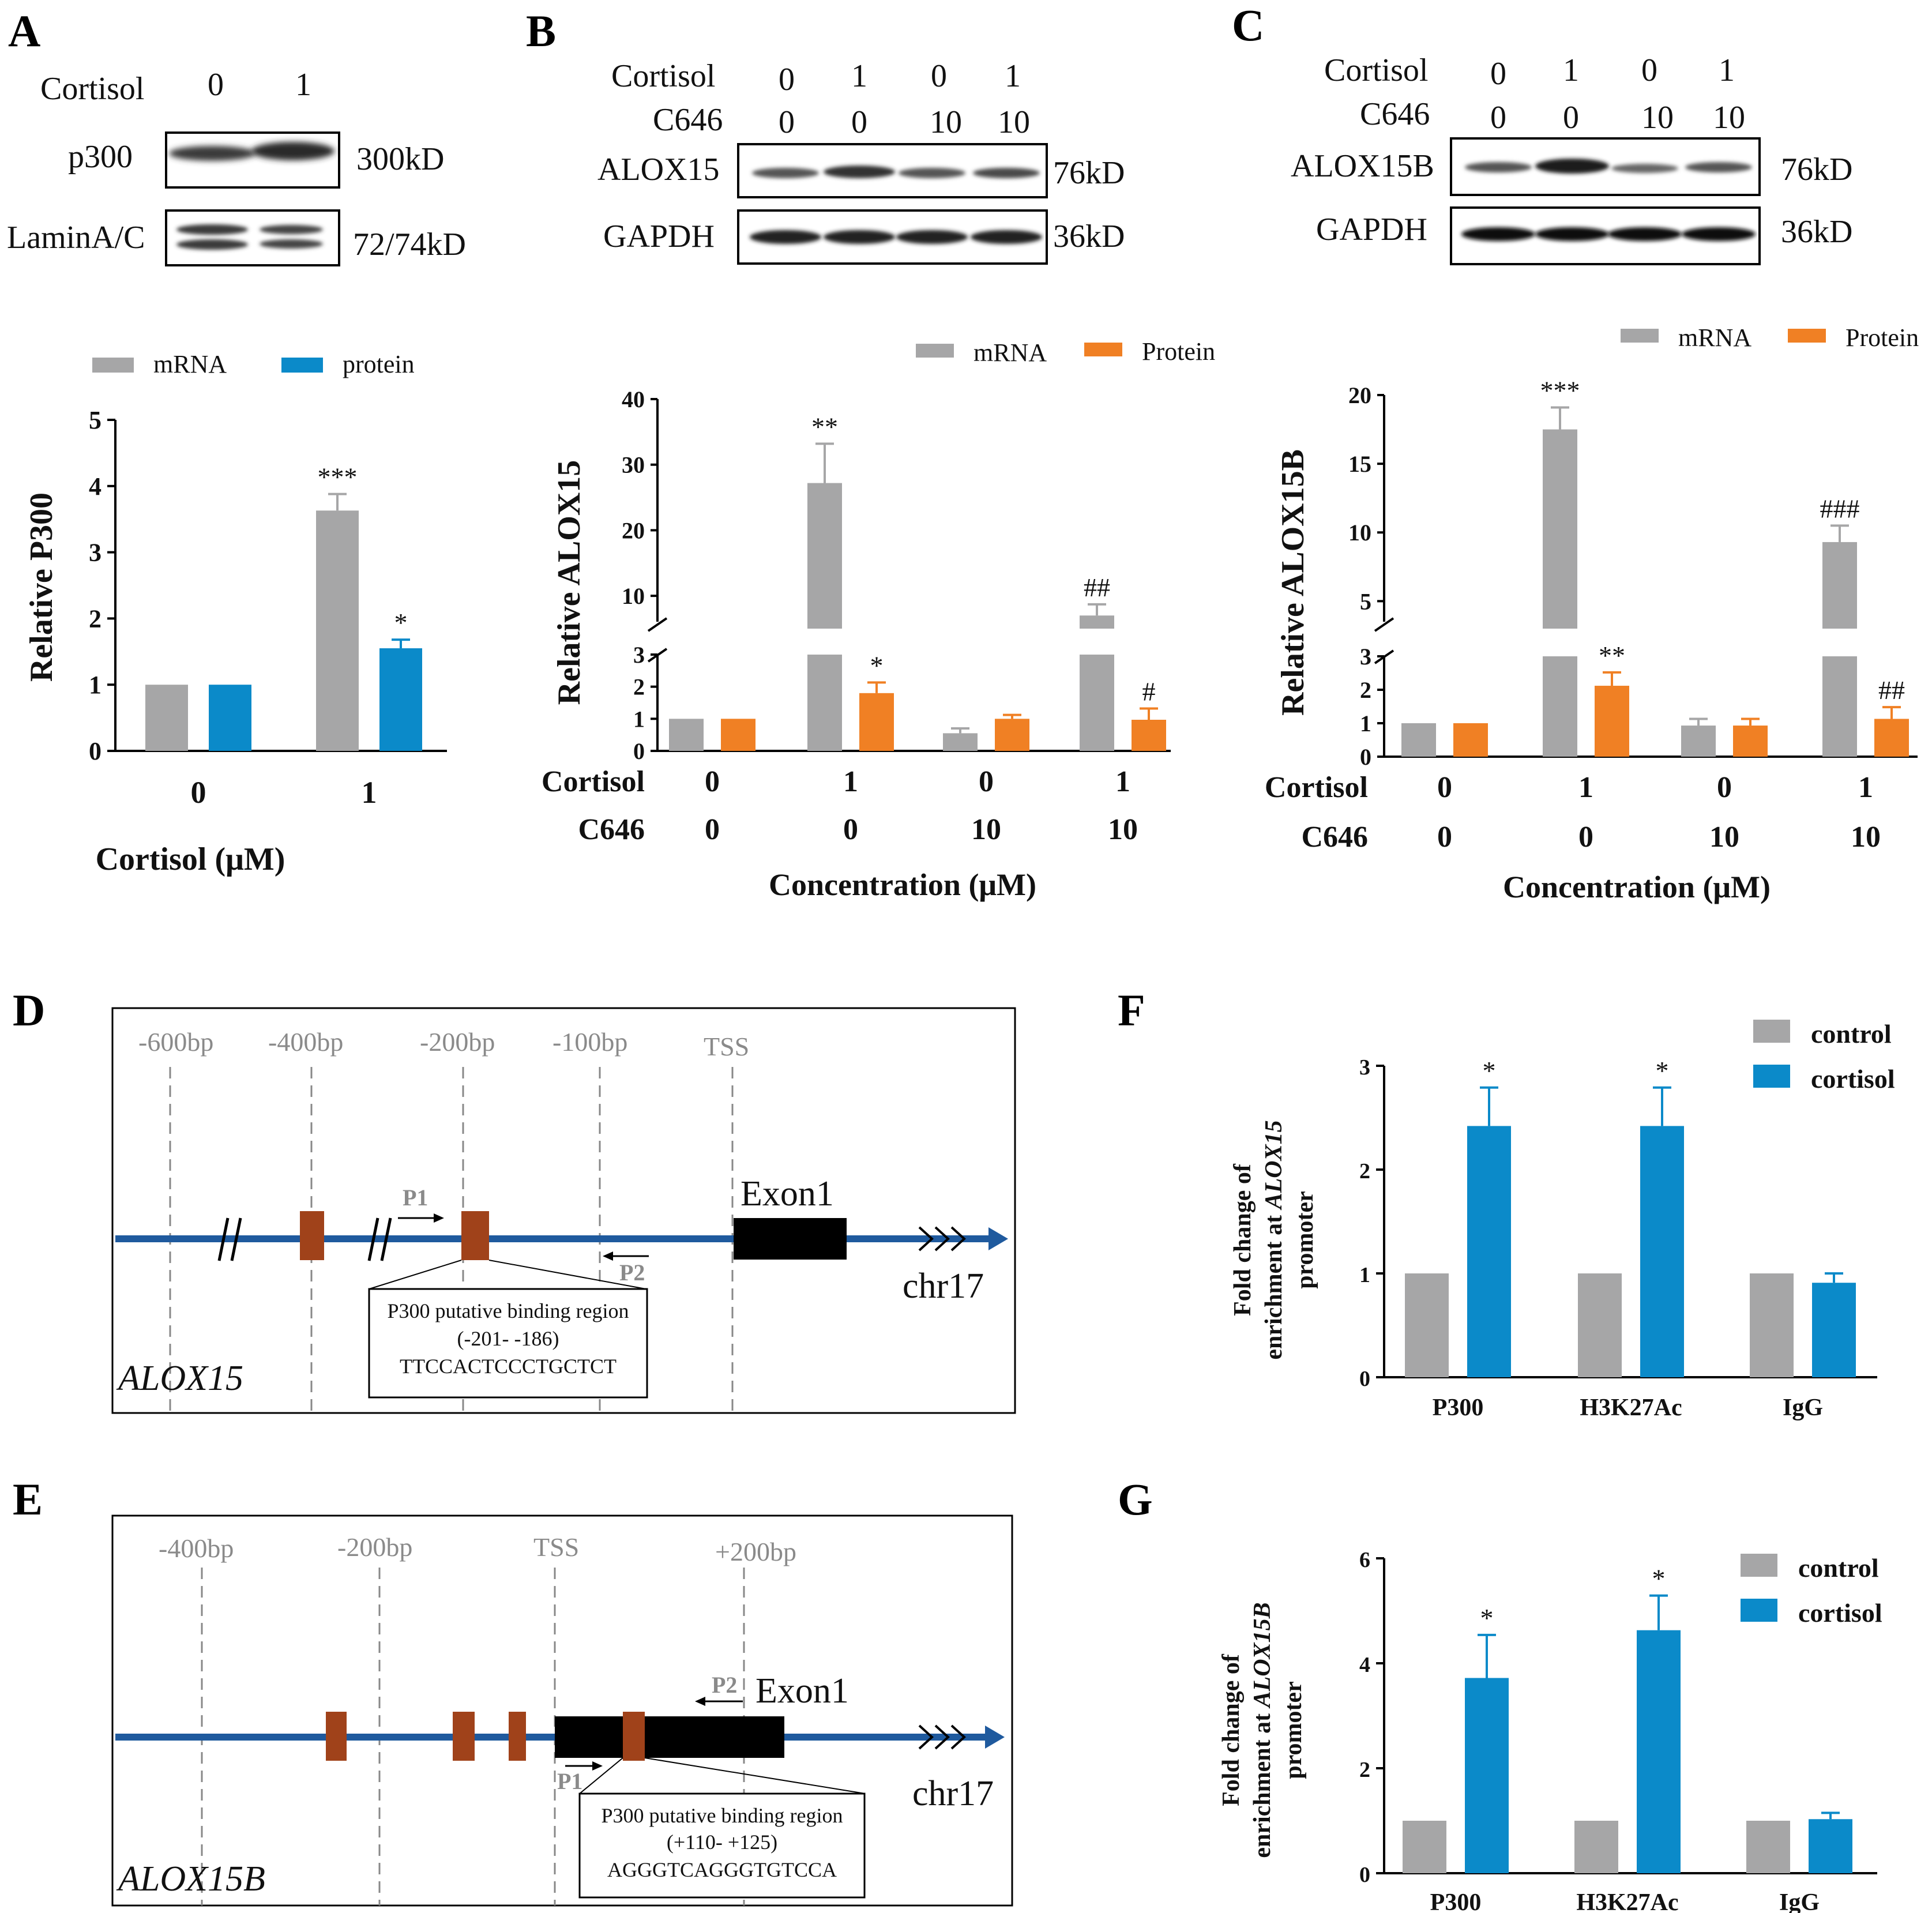 The image size is (1932, 1913). What do you see at coordinates (1335, 837) in the screenshot?
I see `row-label-c646: C646` at bounding box center [1335, 837].